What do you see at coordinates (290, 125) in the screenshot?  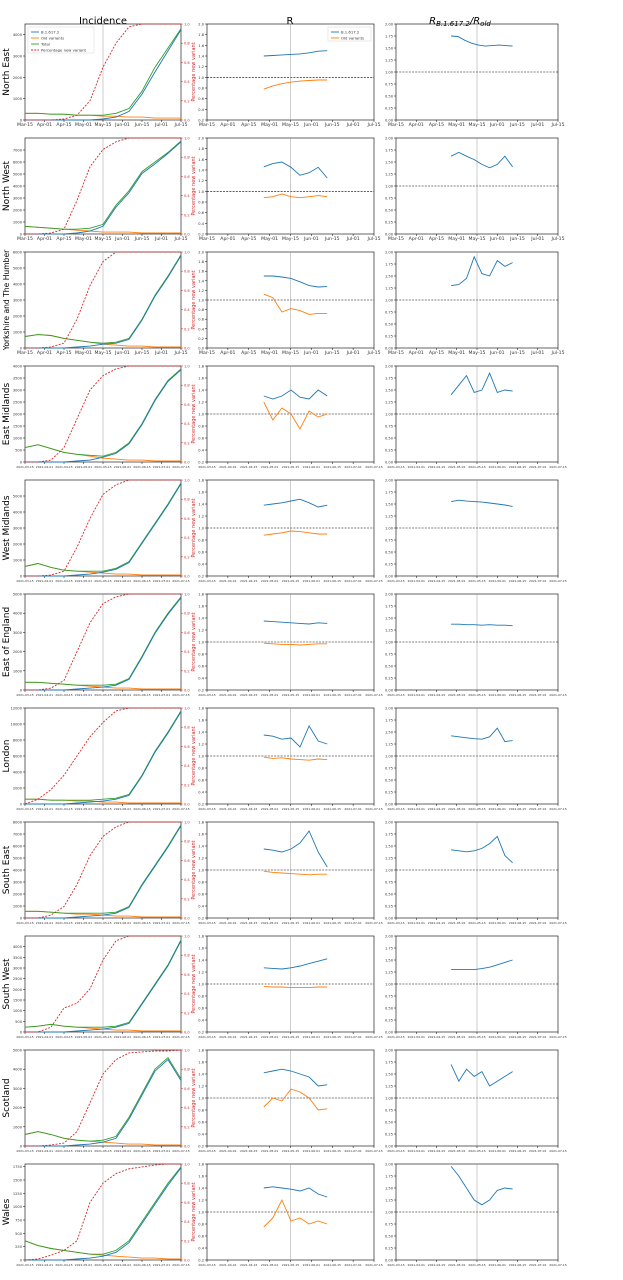 I see `x-tick-label: May-15` at bounding box center [290, 125].